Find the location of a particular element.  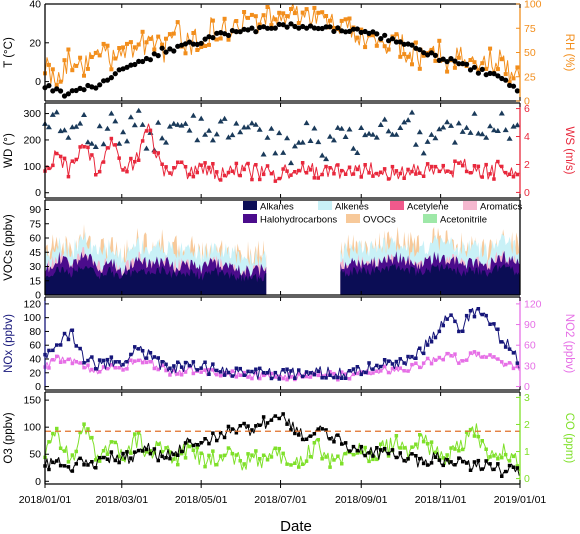

y-tick-label: 200 is located at coordinates (32, 140).